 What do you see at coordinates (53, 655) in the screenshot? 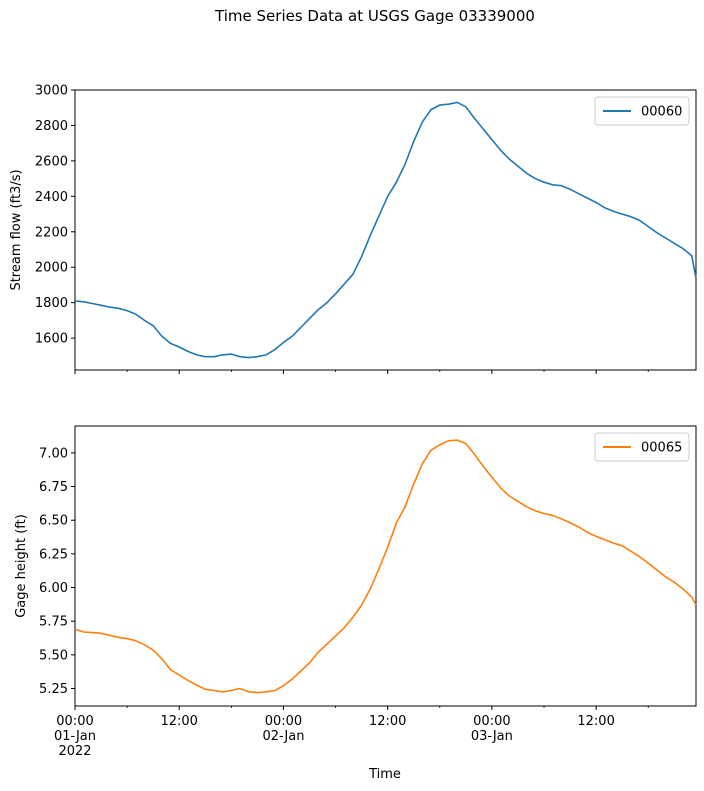
I see `y-tick-label: 5.50` at bounding box center [53, 655].